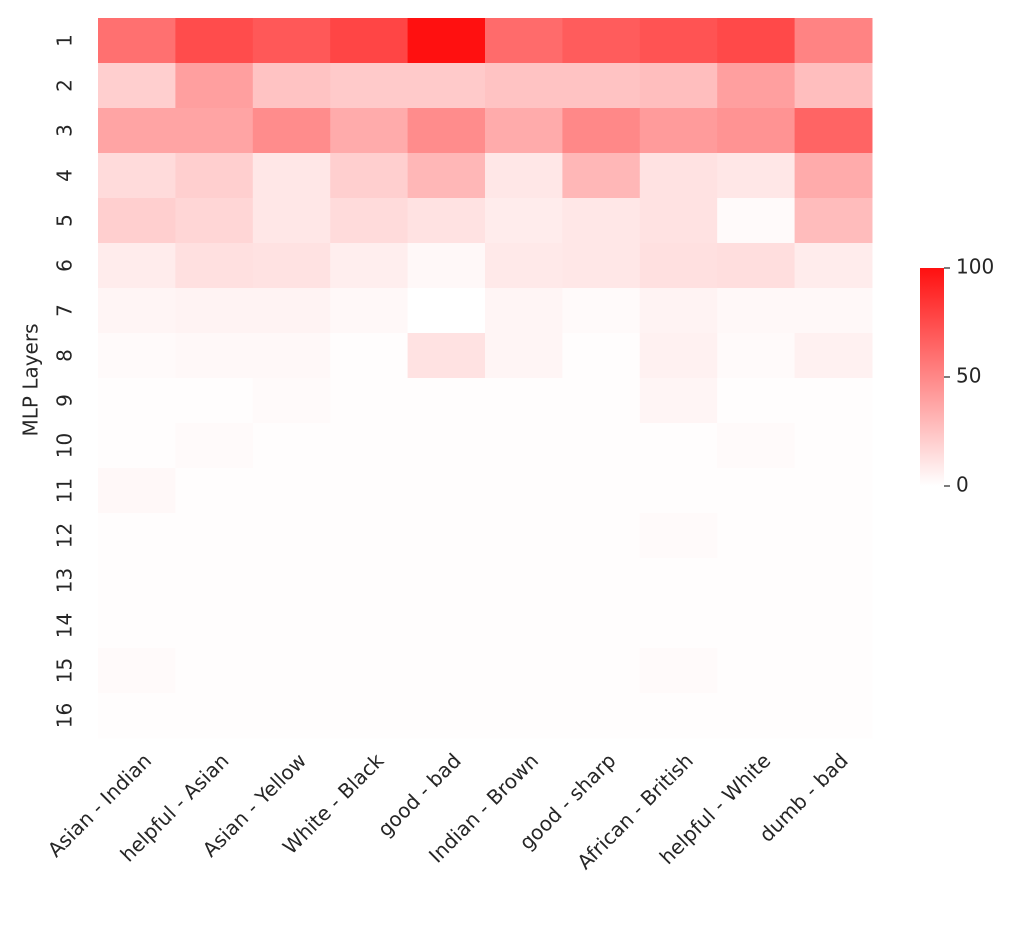 This screenshot has height=926, width=1026. Describe the element at coordinates (65, 490) in the screenshot. I see `y-tick-label: 11` at that location.